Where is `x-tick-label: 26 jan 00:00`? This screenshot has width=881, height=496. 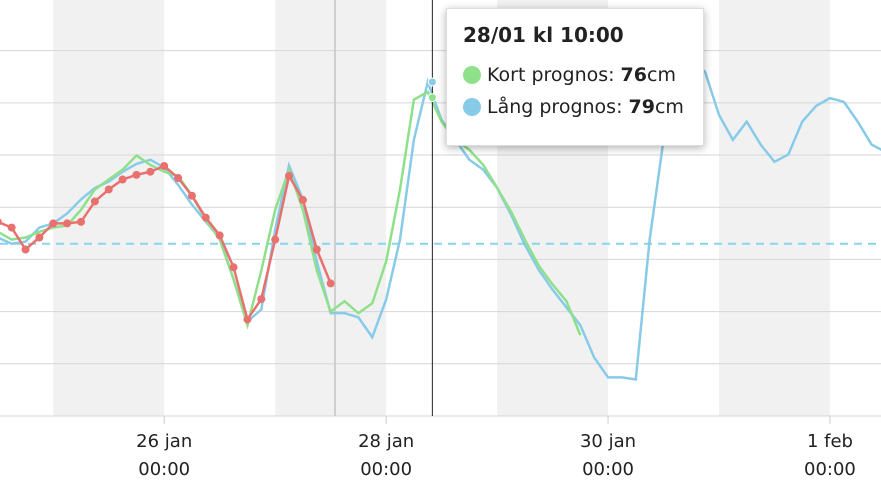
x-tick-label: 26 jan 00:00 is located at coordinates (164, 455).